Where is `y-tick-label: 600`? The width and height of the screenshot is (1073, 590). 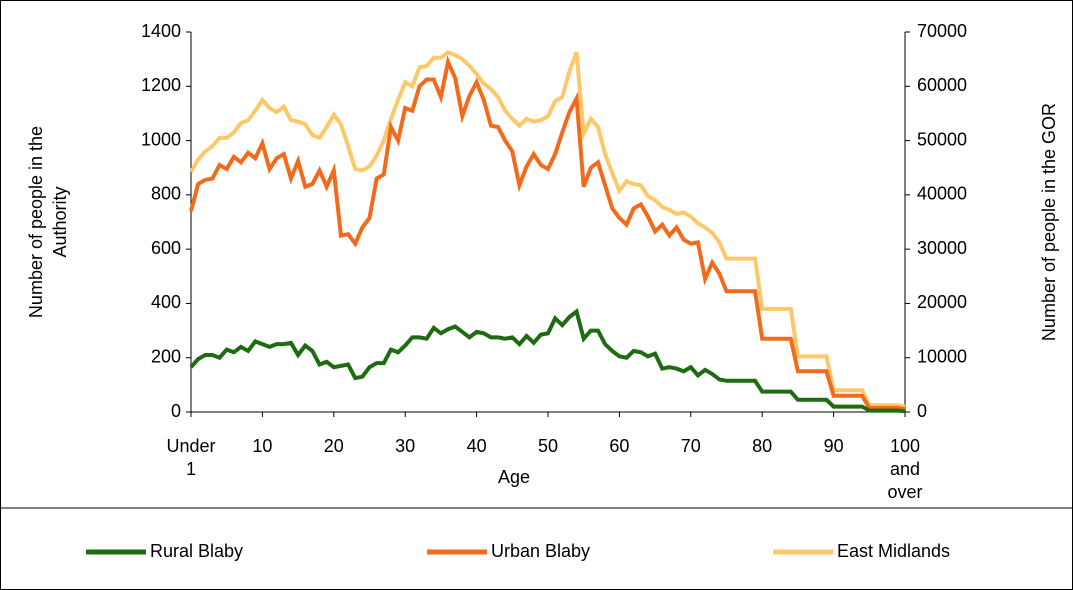 y-tick-label: 600 is located at coordinates (166, 248).